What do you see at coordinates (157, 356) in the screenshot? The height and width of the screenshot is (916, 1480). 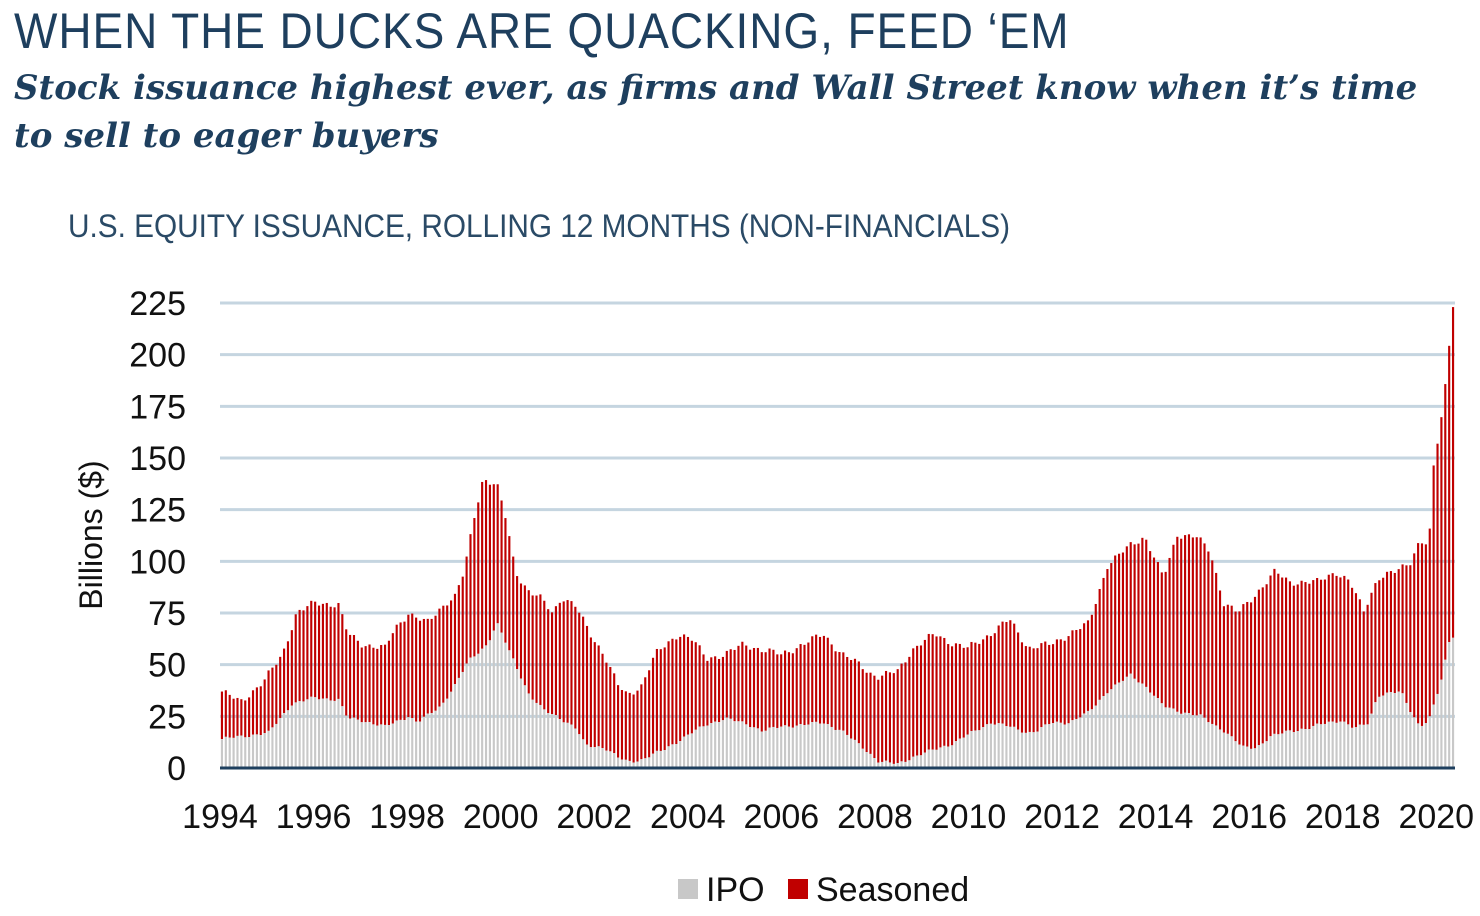 I see `y-tick-label-200: 200` at bounding box center [157, 356].